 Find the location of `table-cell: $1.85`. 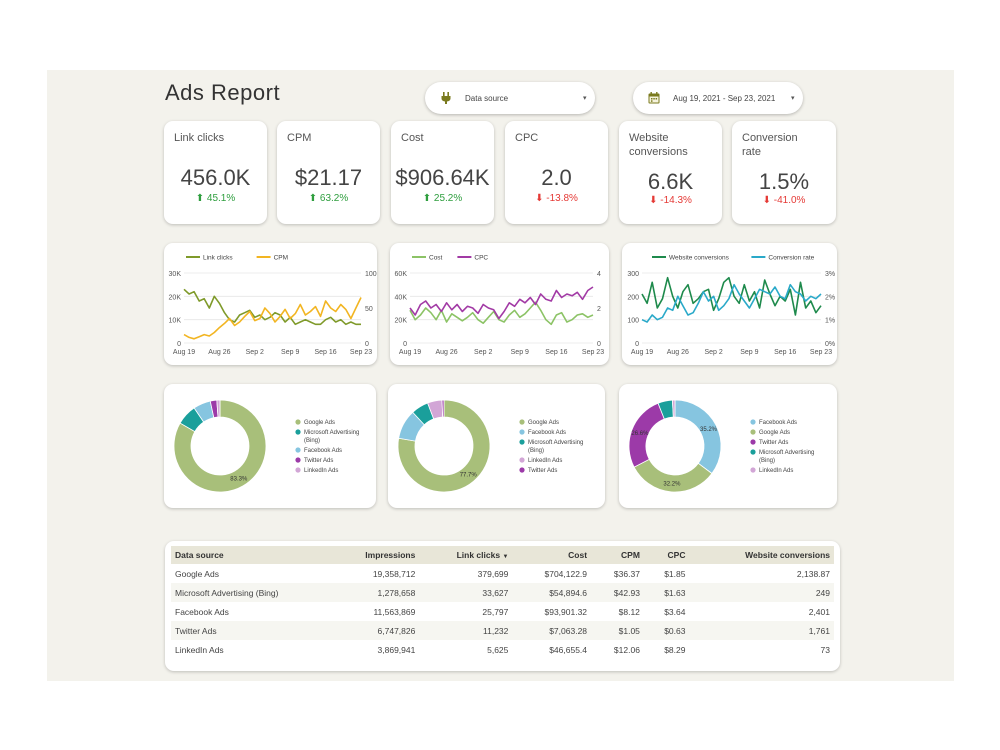

table-cell: $1.85 is located at coordinates (675, 573).